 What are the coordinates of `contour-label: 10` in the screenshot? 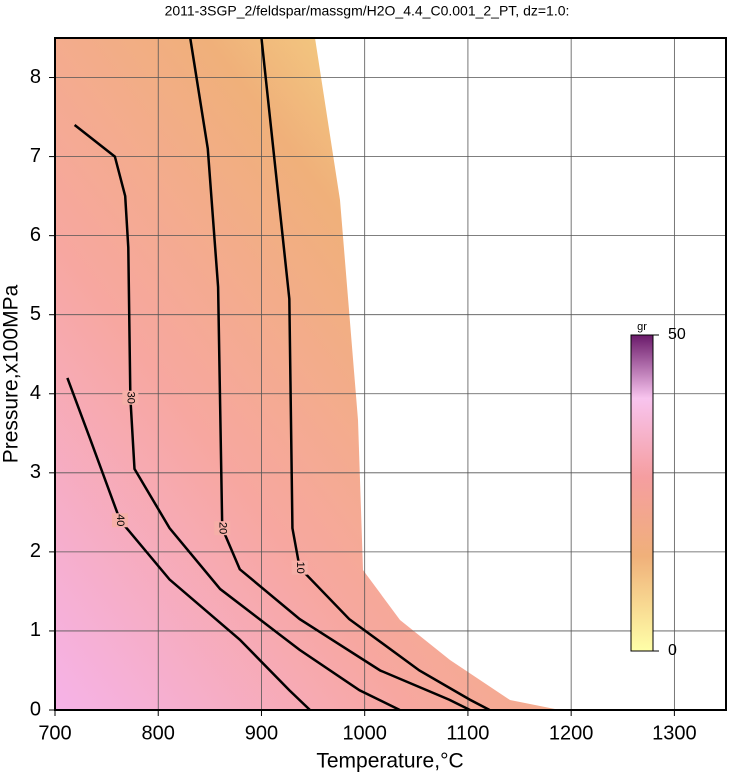 It's located at (300, 568).